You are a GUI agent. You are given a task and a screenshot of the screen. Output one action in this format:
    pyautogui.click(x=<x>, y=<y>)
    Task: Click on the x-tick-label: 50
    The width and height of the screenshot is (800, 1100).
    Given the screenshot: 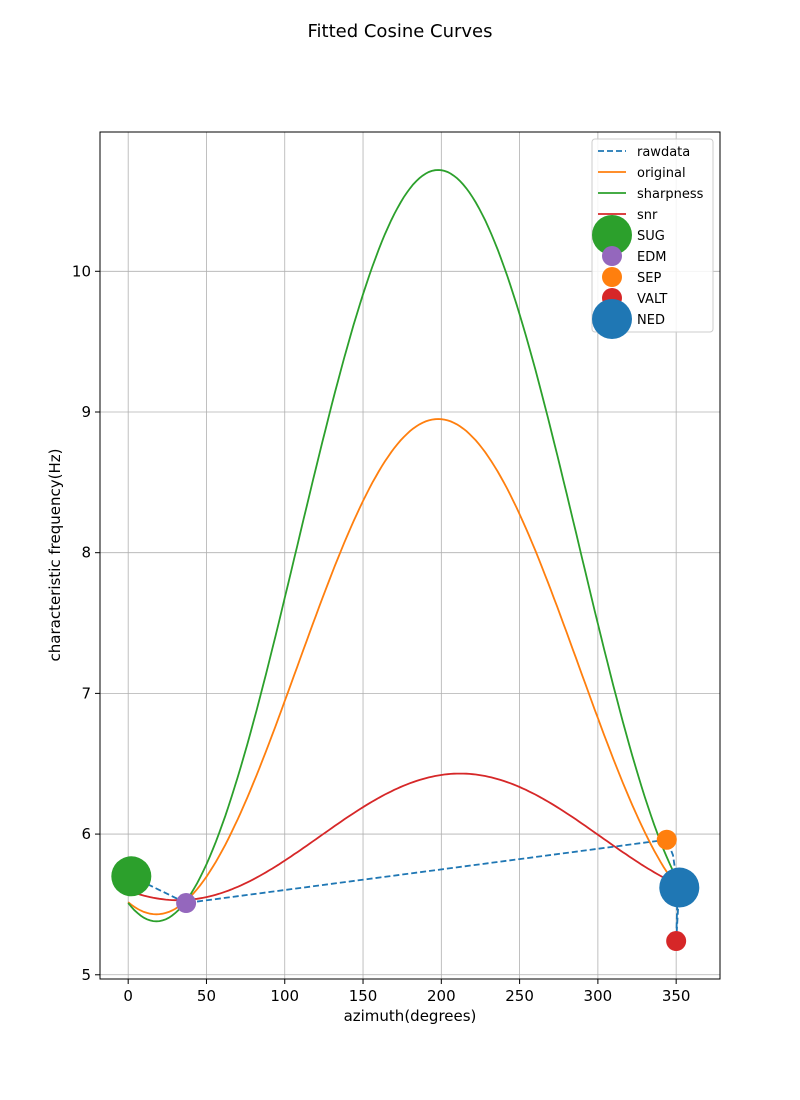 What is the action you would take?
    pyautogui.click(x=206, y=996)
    